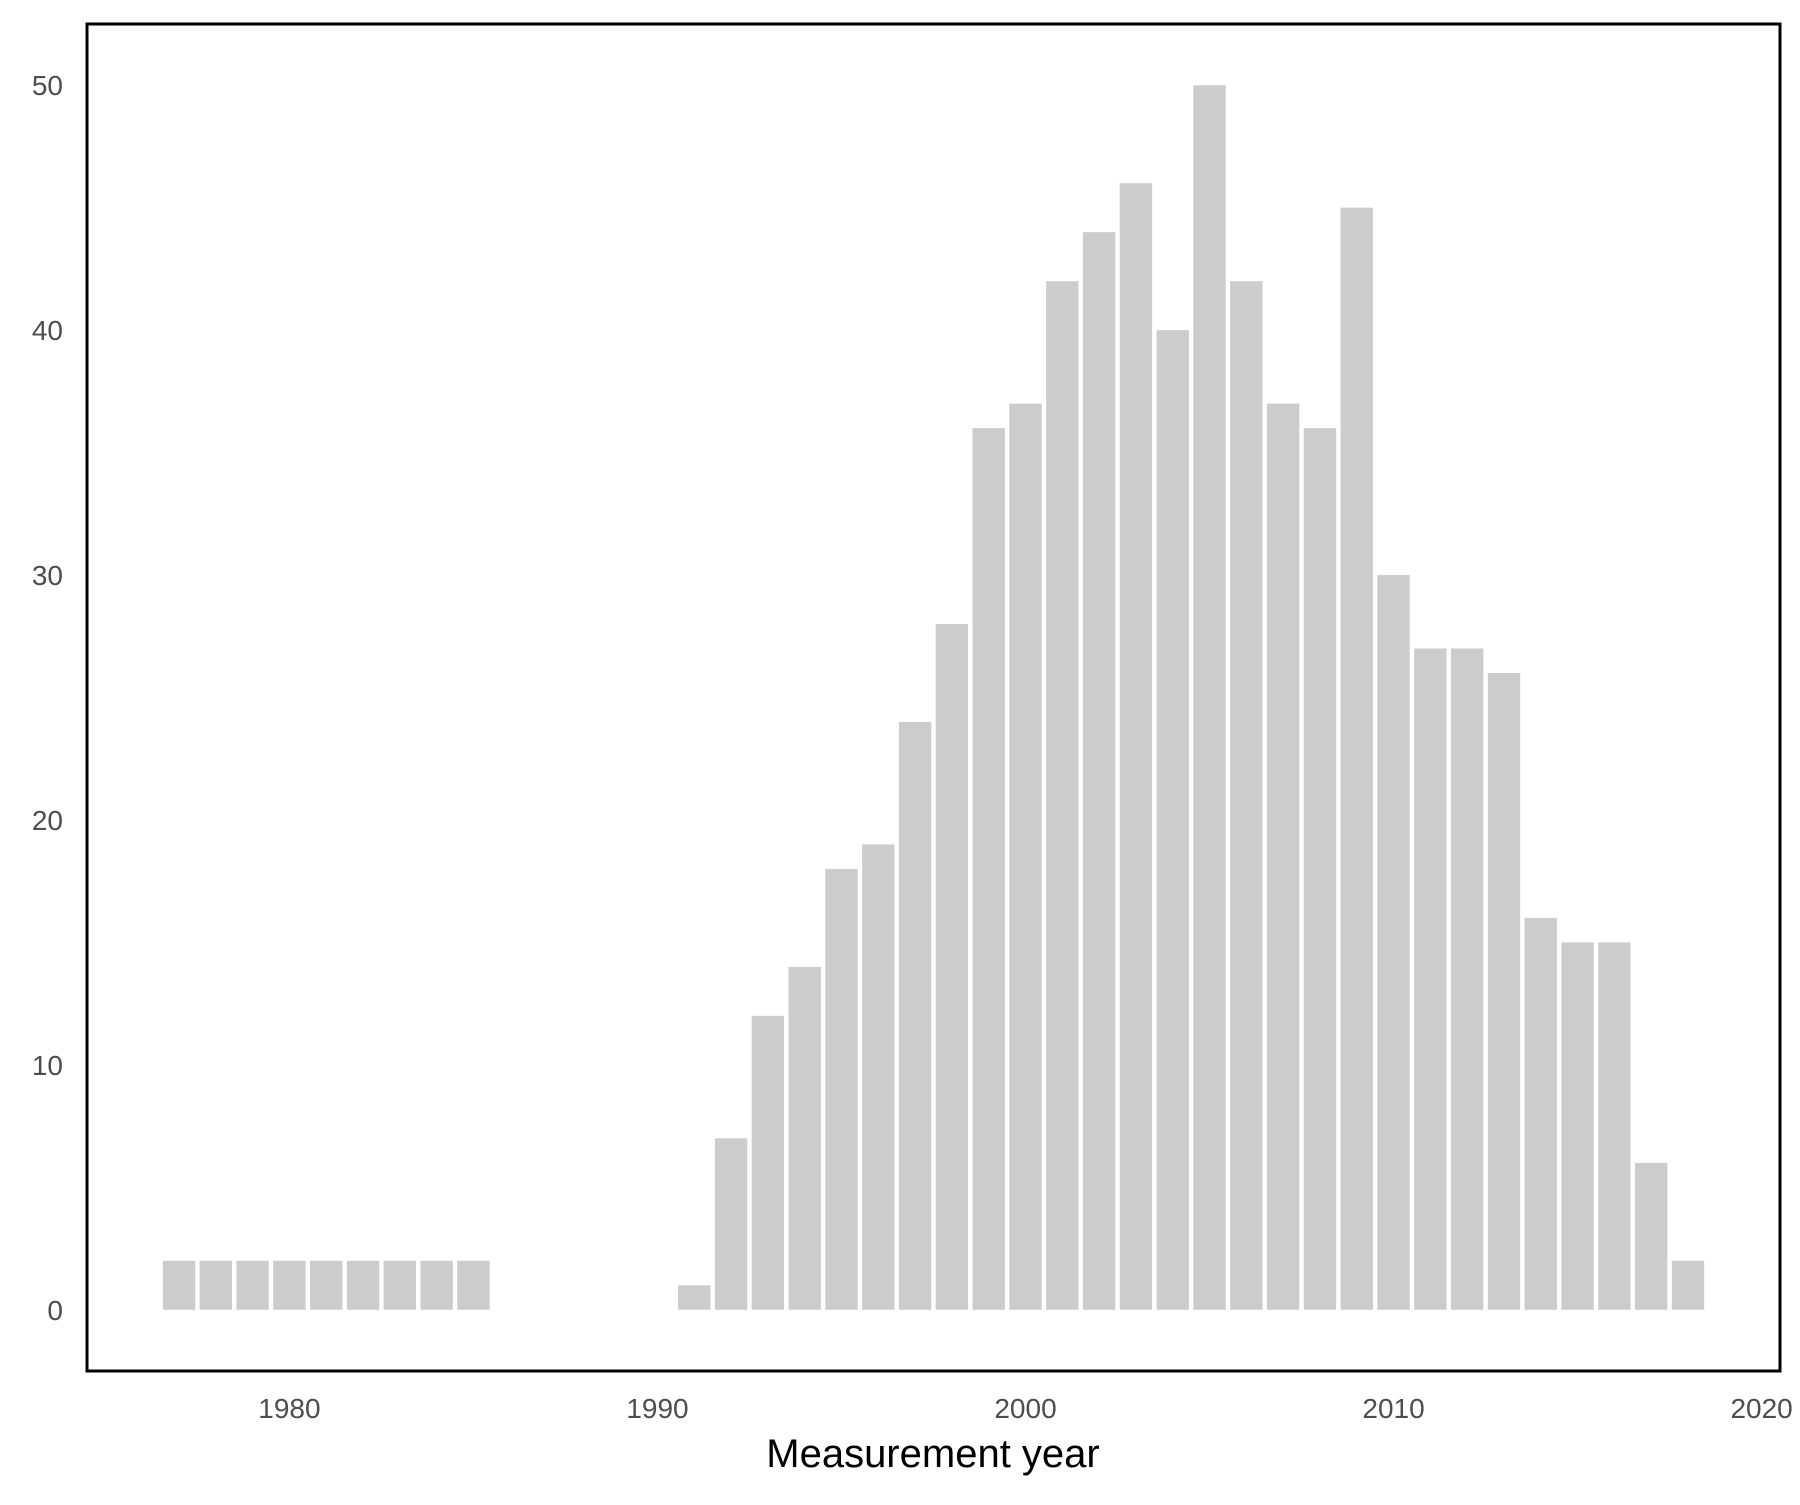 Image resolution: width=1800 pixels, height=1505 pixels. What do you see at coordinates (1246, 795) in the screenshot?
I see `bar-2006` at bounding box center [1246, 795].